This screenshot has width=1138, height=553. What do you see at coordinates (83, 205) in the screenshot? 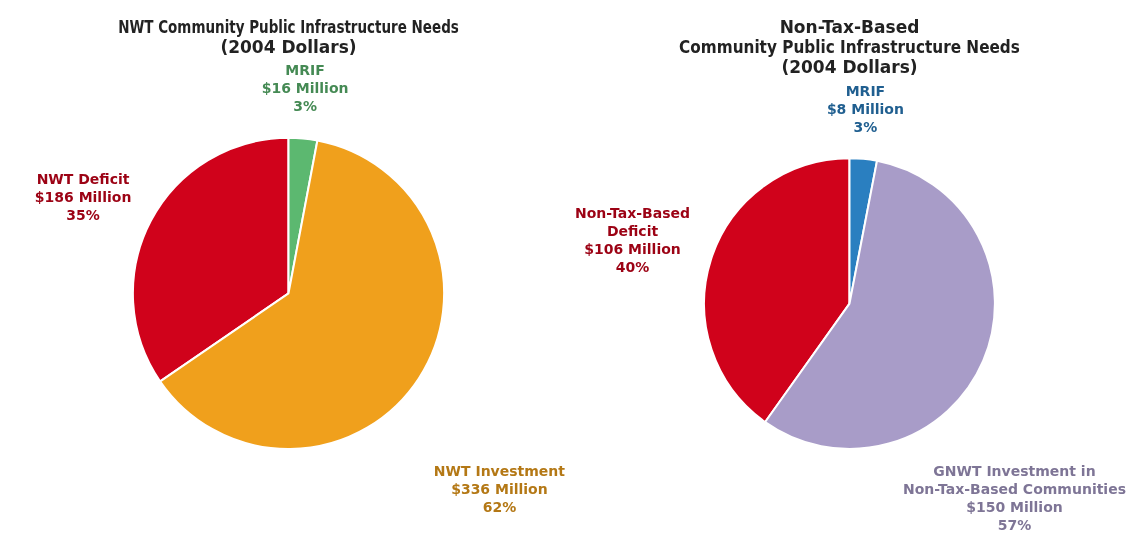
I see `data-label: $186 Million 35%` at bounding box center [83, 205].